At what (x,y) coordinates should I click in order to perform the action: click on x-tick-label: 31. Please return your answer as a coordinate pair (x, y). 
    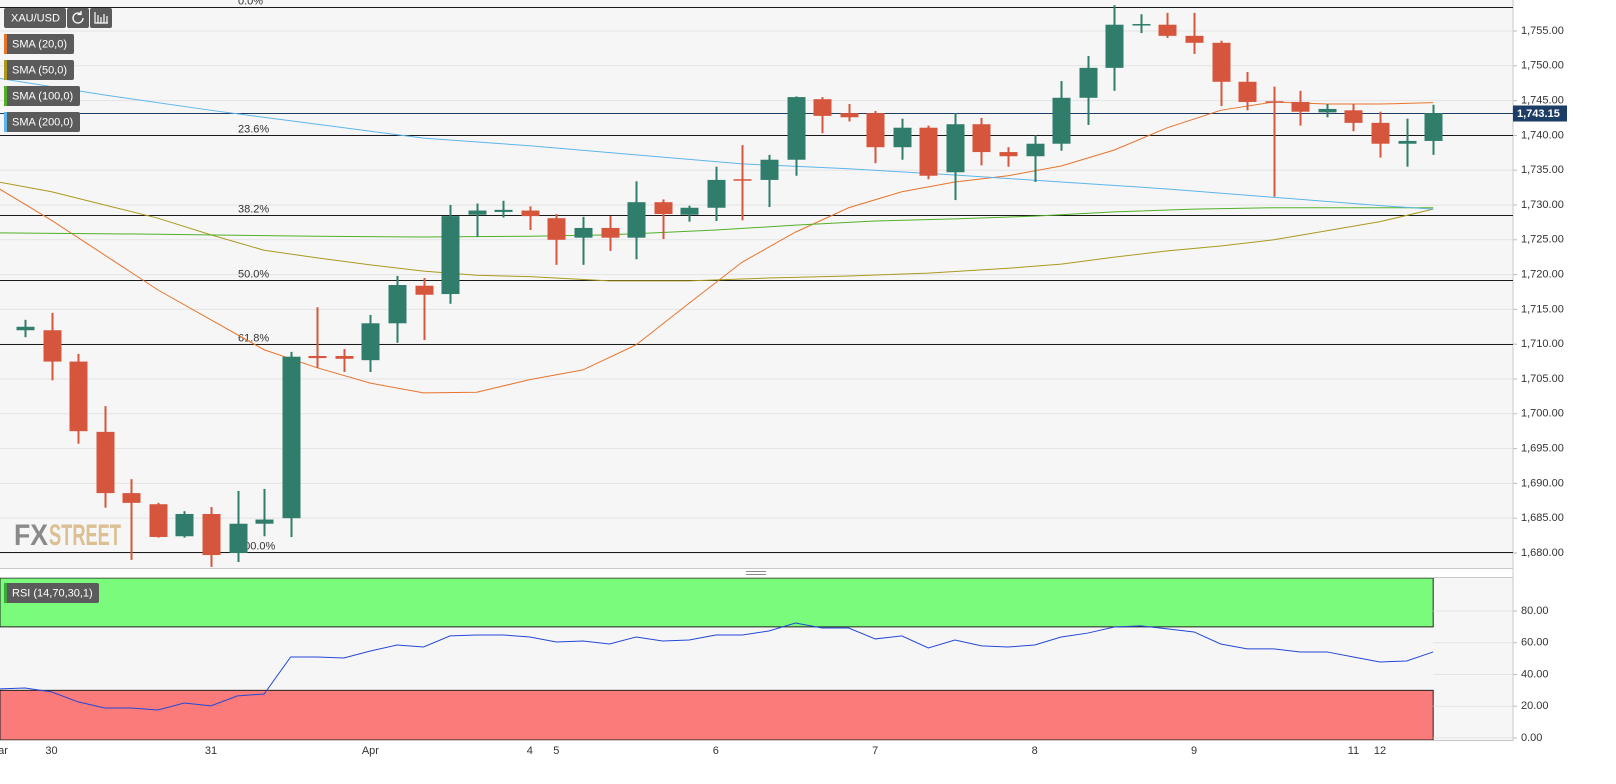
    Looking at the image, I should click on (211, 751).